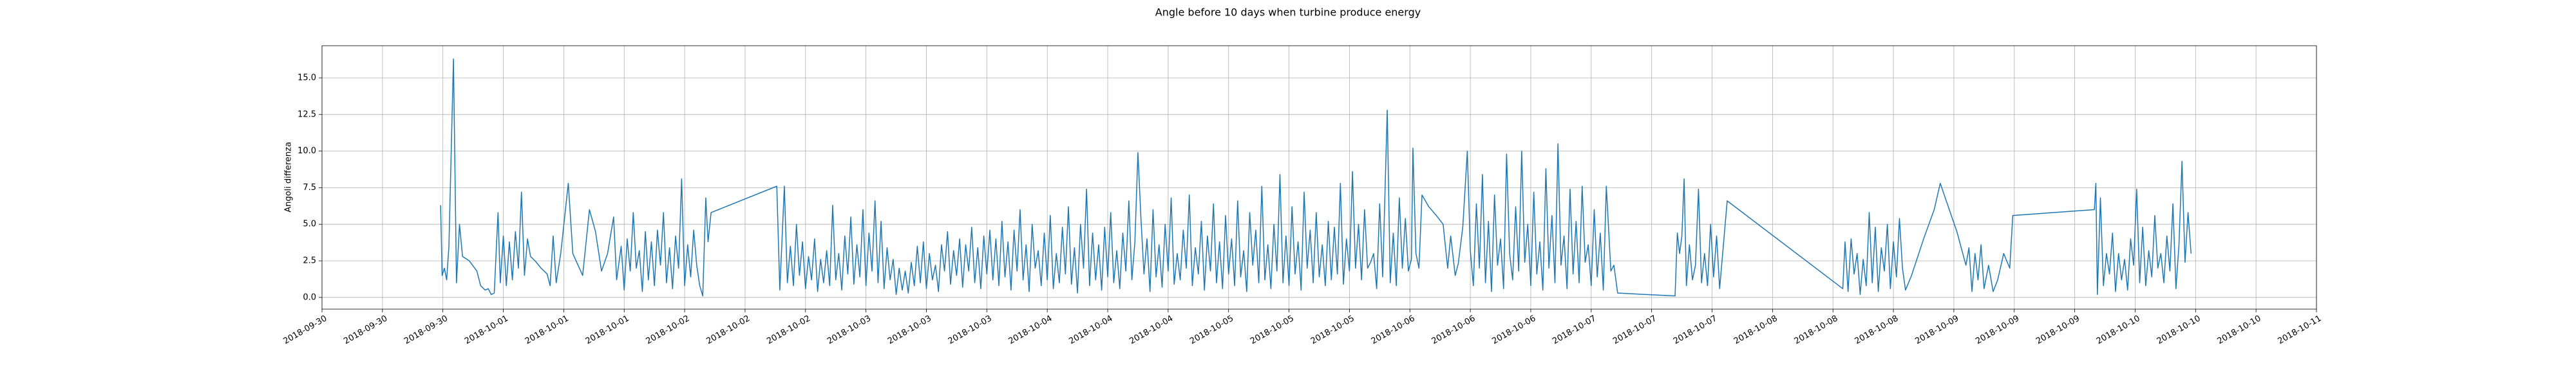 The height and width of the screenshot is (389, 2576). Describe the element at coordinates (309, 297) in the screenshot. I see `y-tick-label: 0.0` at that location.